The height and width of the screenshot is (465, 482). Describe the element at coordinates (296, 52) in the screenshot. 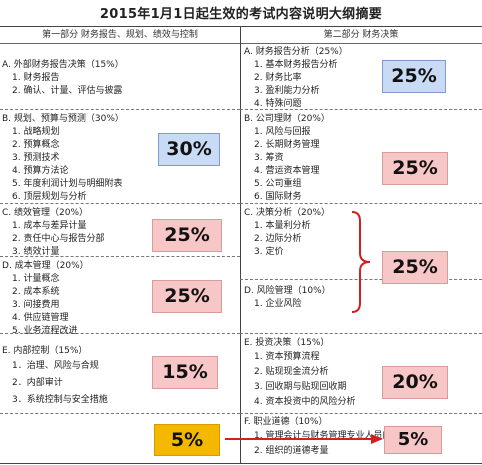

I see `section-heading: A. 财务报告分析（25%）` at that location.